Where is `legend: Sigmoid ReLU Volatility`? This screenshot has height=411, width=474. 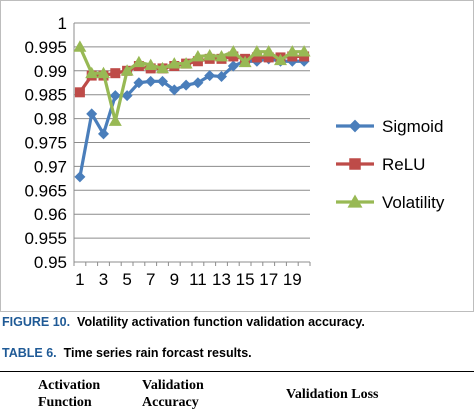 legend: Sigmoid ReLU Volatility is located at coordinates (390, 164).